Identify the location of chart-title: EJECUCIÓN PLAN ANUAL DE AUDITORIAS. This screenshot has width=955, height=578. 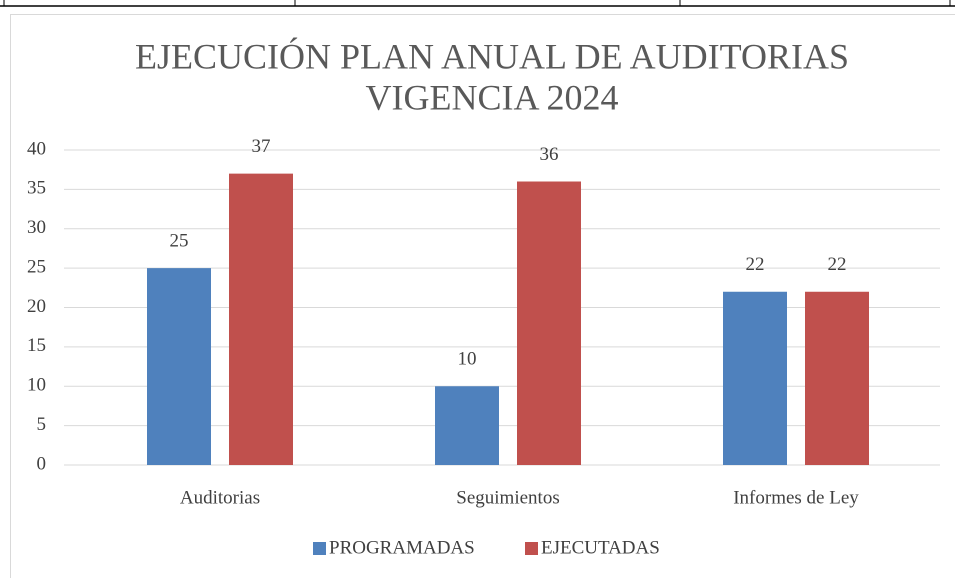
(492, 56).